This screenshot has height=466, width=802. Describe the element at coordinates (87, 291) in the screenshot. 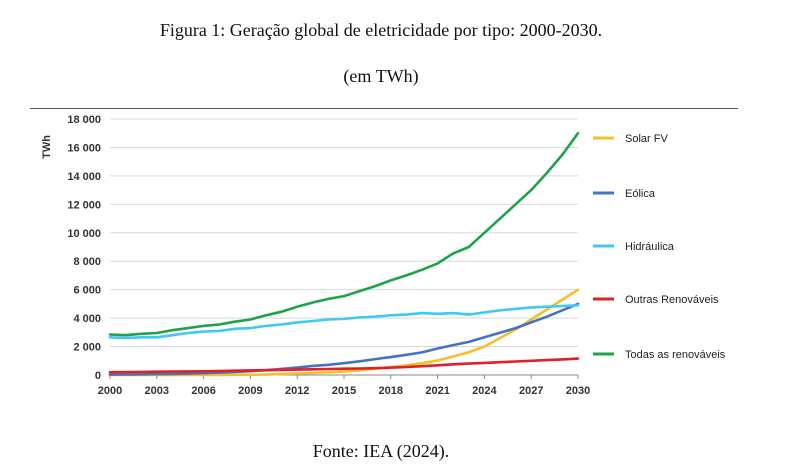

I see `y-tick-label: 6 000` at that location.